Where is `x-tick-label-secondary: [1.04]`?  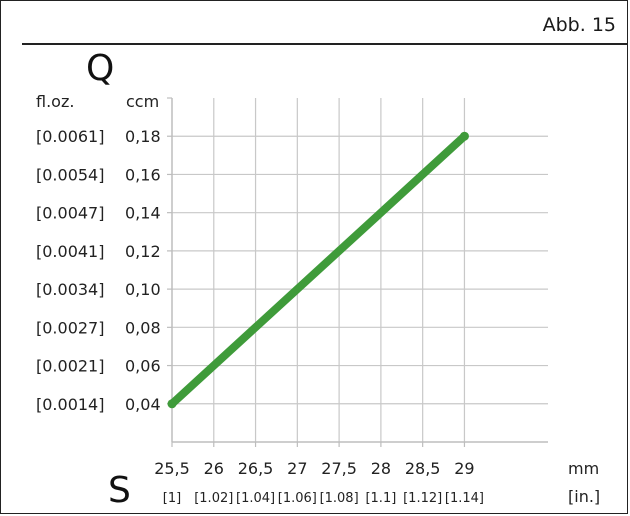
x-tick-label-secondary: [1.04] is located at coordinates (255, 498).